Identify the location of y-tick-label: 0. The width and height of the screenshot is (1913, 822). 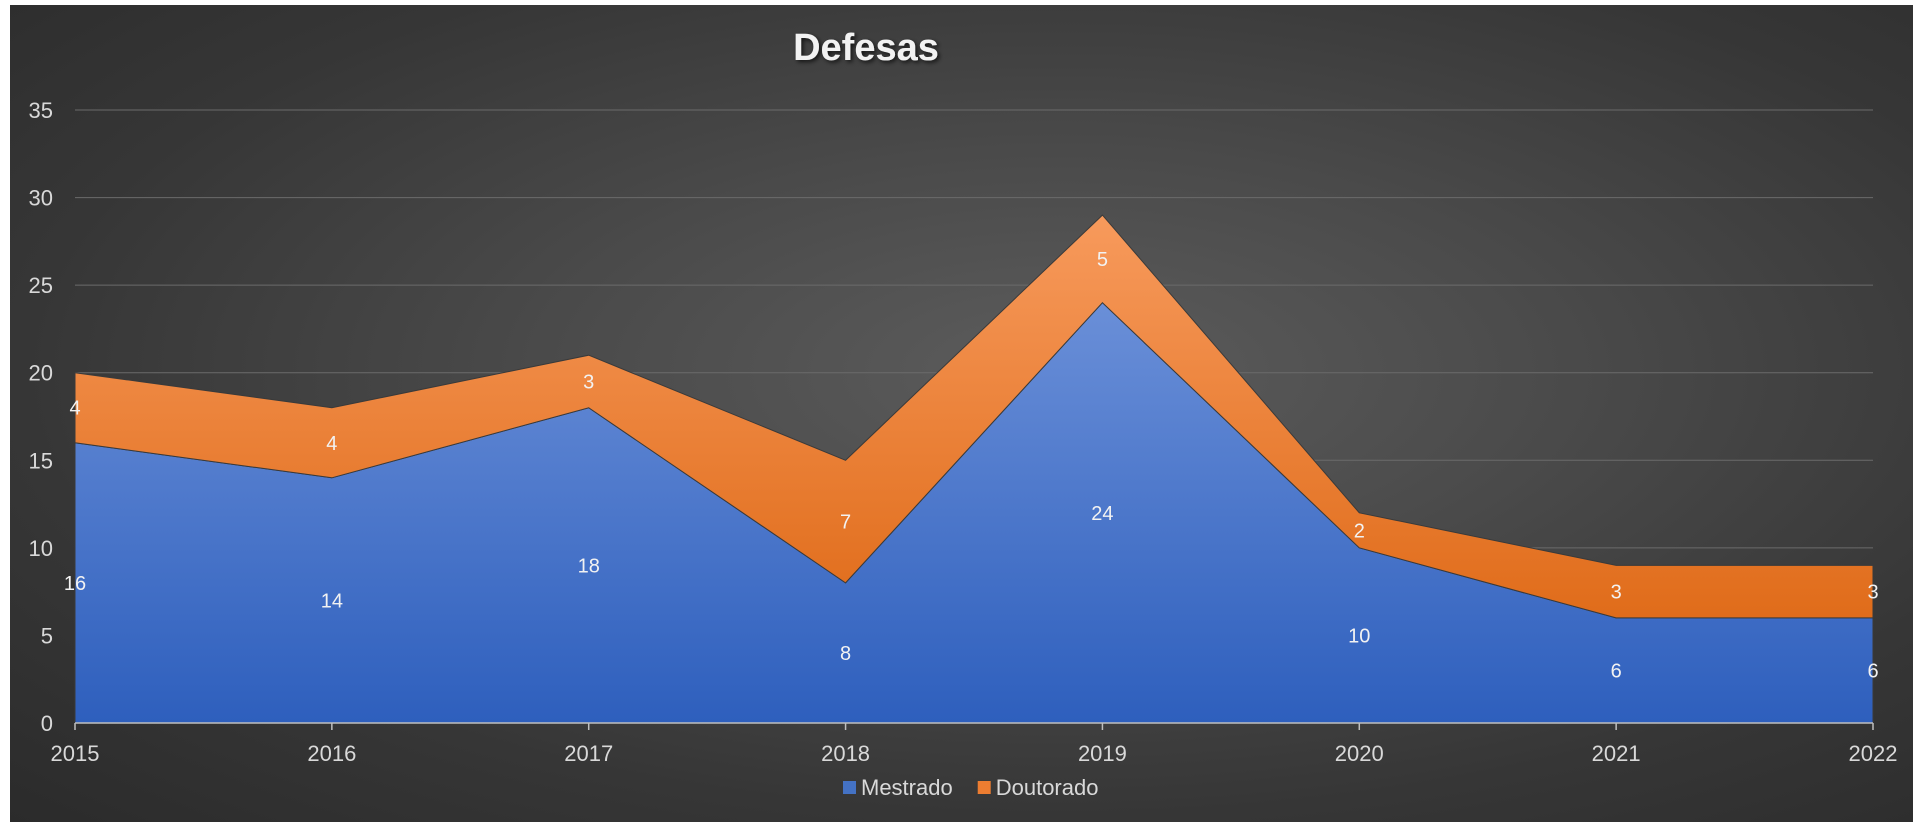
(47, 723).